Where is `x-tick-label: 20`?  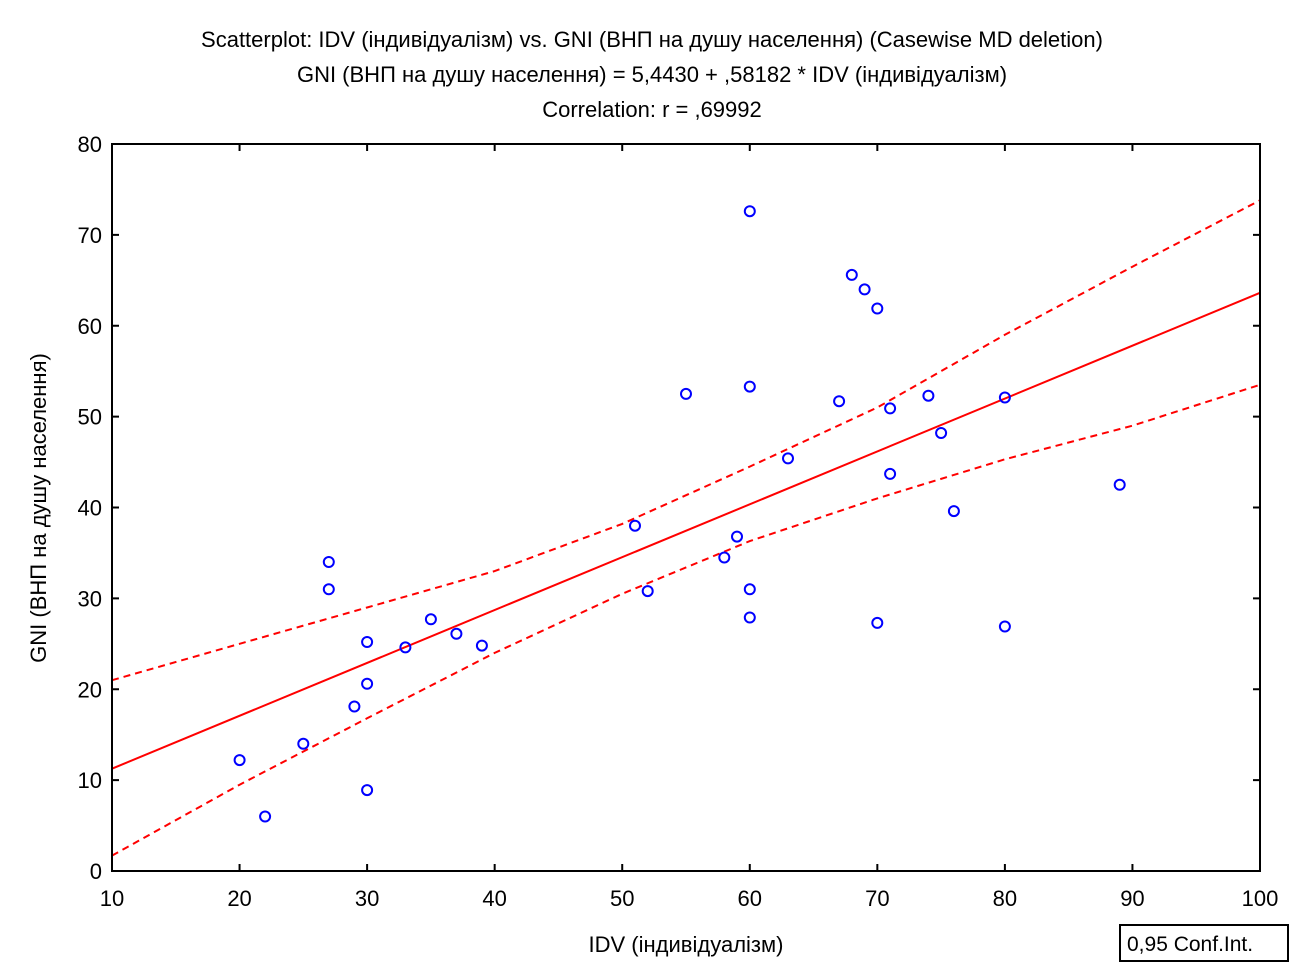 x-tick-label: 20 is located at coordinates (239, 898).